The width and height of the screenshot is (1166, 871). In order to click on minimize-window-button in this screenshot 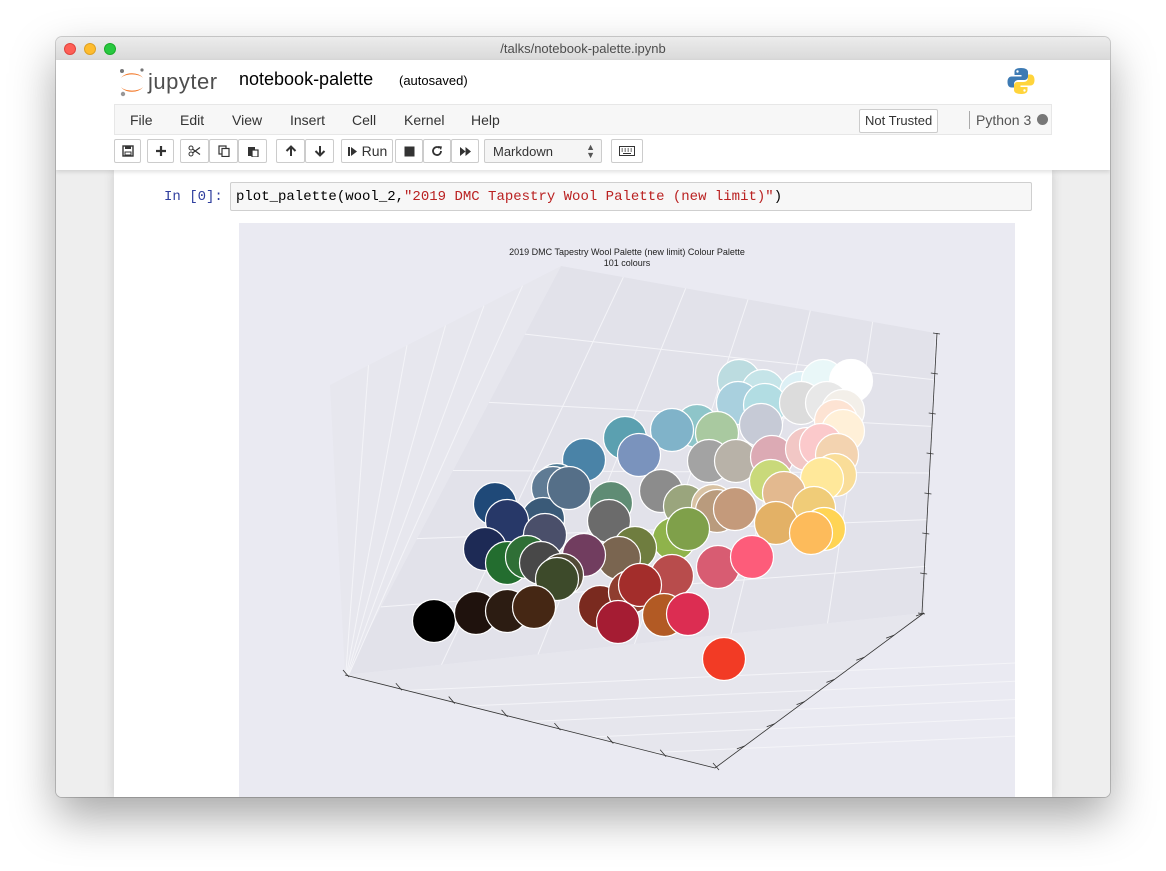, I will do `click(90, 49)`.